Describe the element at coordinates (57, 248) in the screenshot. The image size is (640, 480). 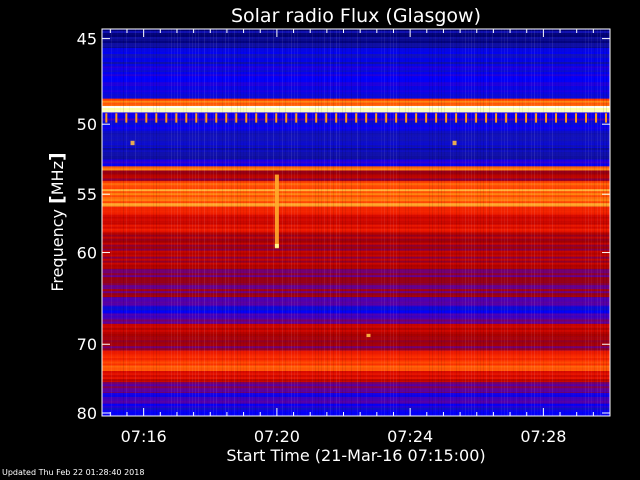
I see `y-axis-title-text: Frequency` at that location.